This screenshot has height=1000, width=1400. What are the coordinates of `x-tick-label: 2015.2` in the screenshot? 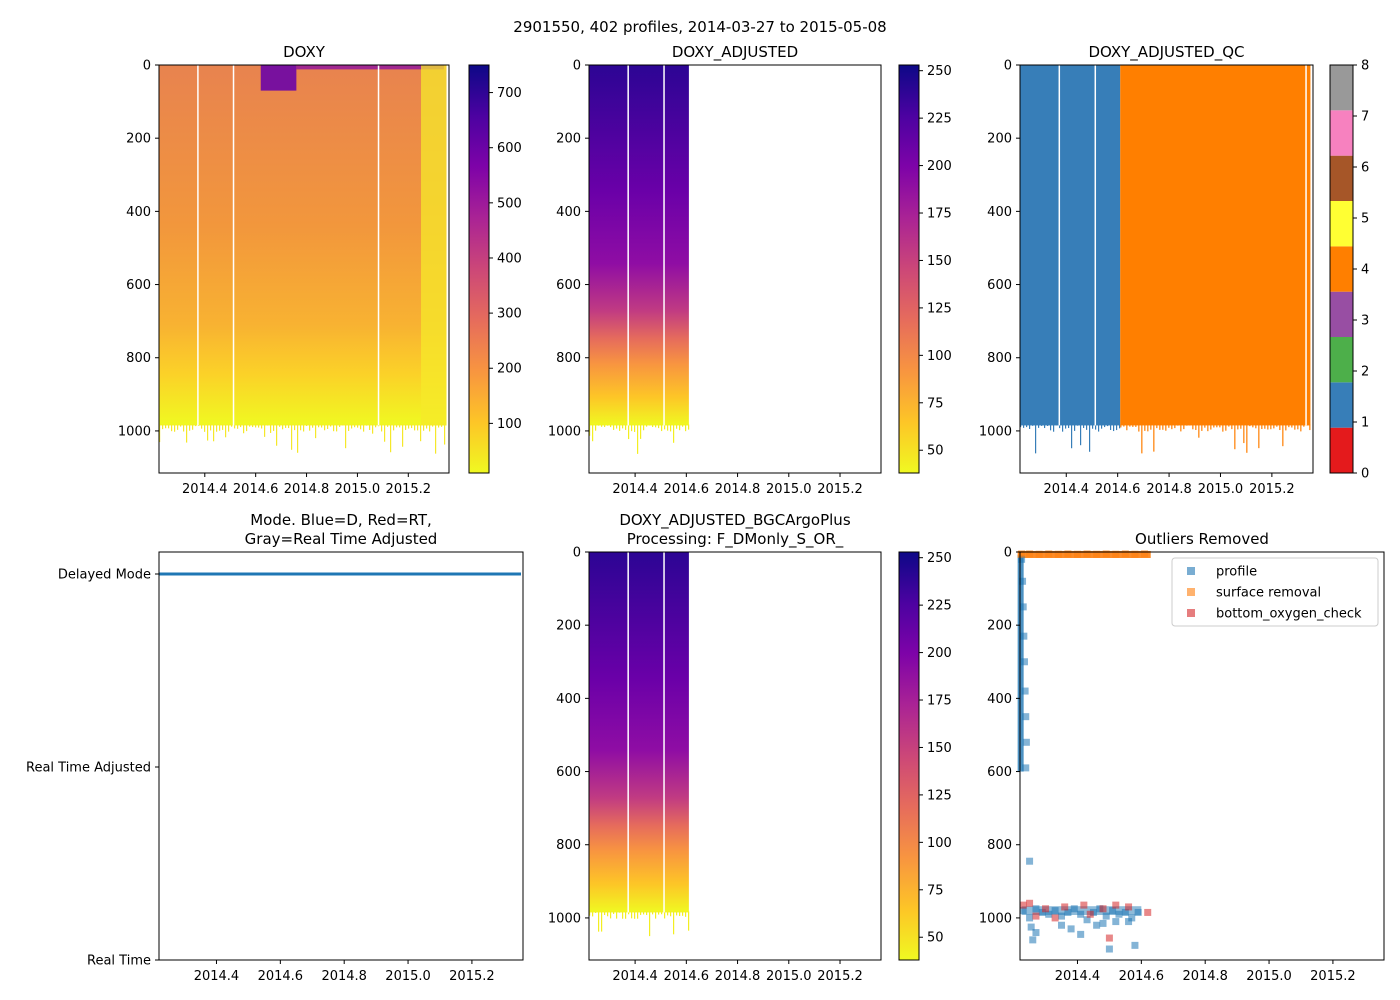 It's located at (409, 489).